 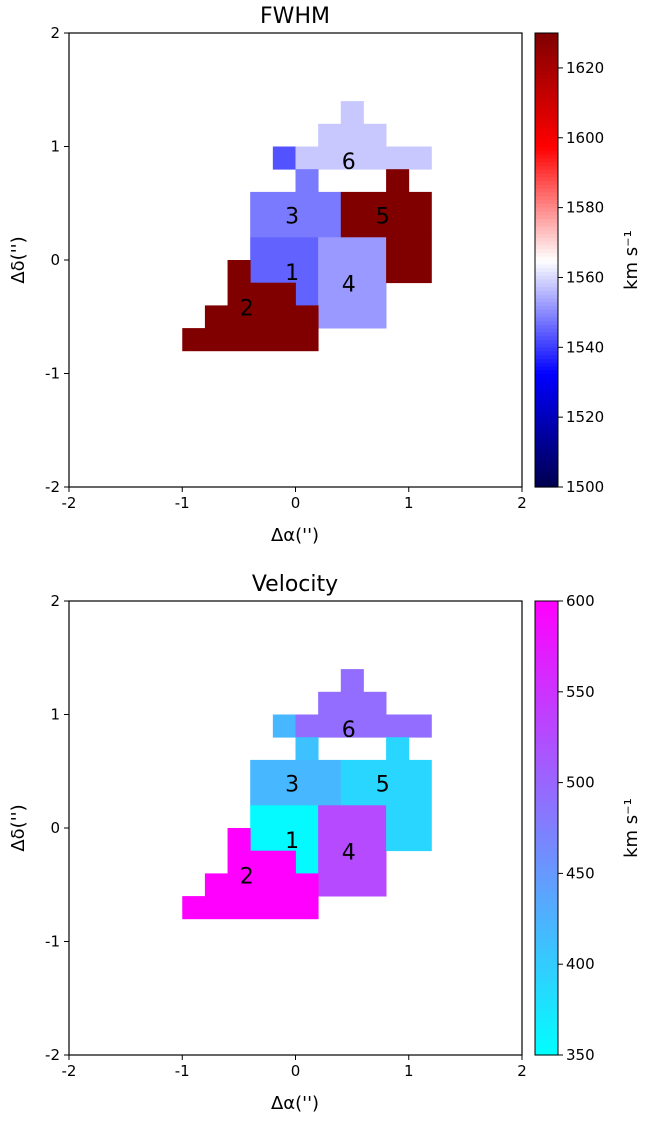 I want to click on y-tick-label: -1, so click(x=52, y=374).